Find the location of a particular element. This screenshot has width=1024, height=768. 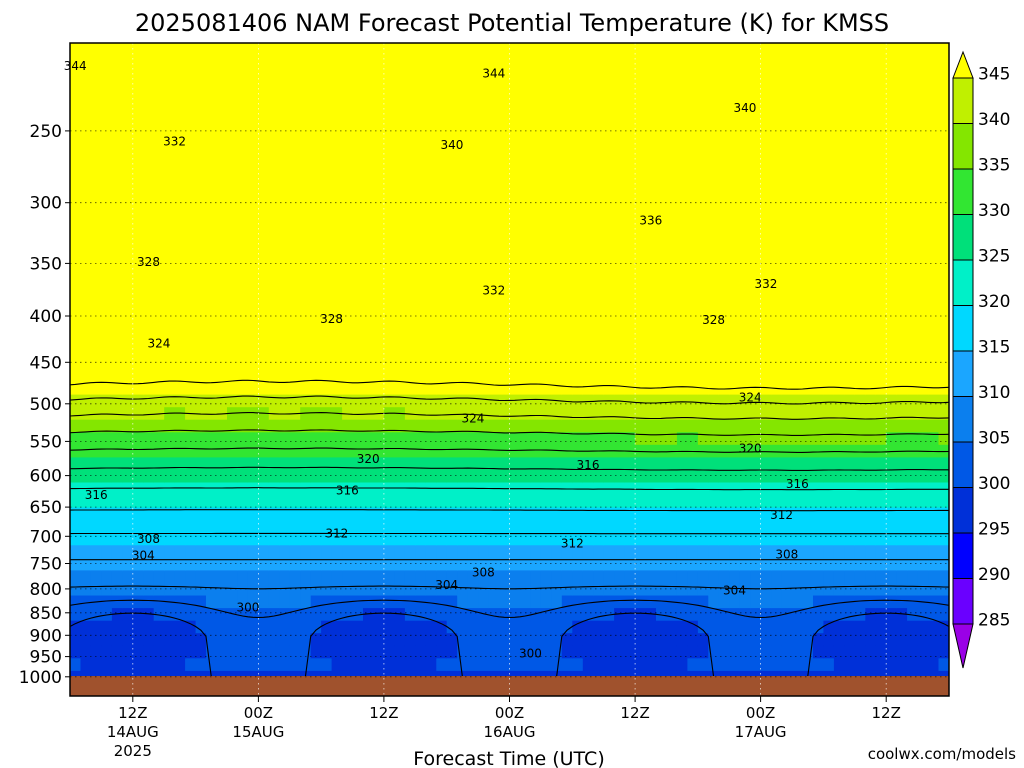

y-tick-label: 950 is located at coordinates (46, 658).